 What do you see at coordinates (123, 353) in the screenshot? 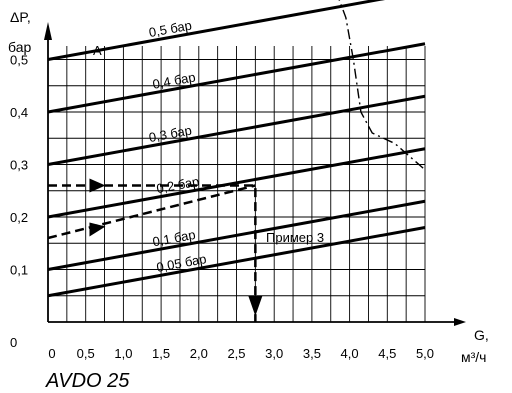
I see `x-tick-label: 1,0` at bounding box center [123, 353].